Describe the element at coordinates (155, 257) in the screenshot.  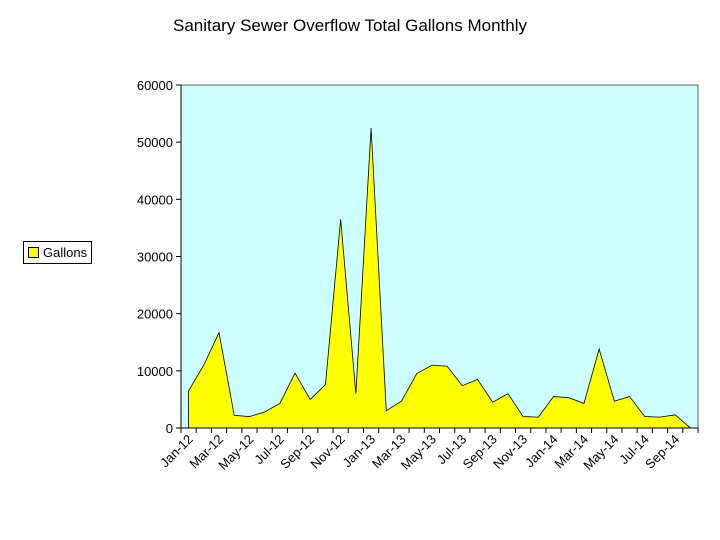
I see `y-tick-label: 30000` at that location.